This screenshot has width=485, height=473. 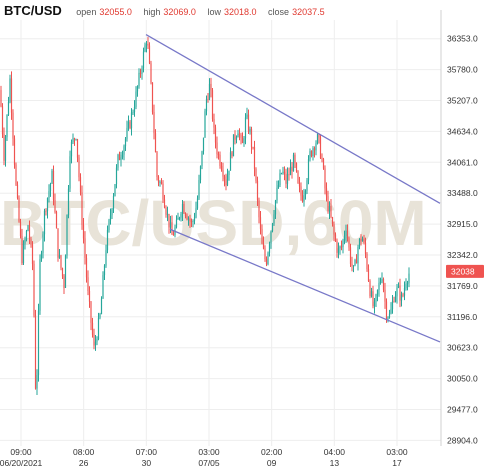 I want to click on x-tick-time: 07:00, so click(x=147, y=452).